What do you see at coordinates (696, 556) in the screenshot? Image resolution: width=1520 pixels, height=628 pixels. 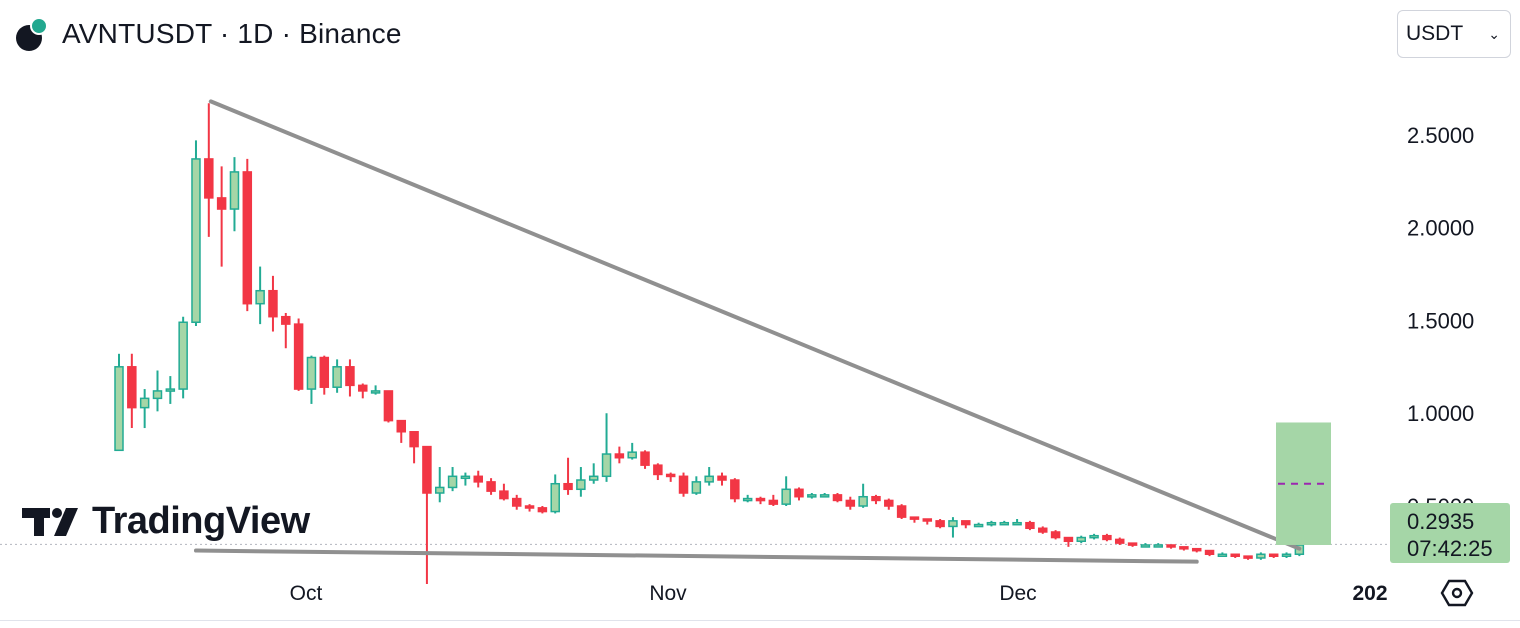 I see `lower-trendline` at bounding box center [696, 556].